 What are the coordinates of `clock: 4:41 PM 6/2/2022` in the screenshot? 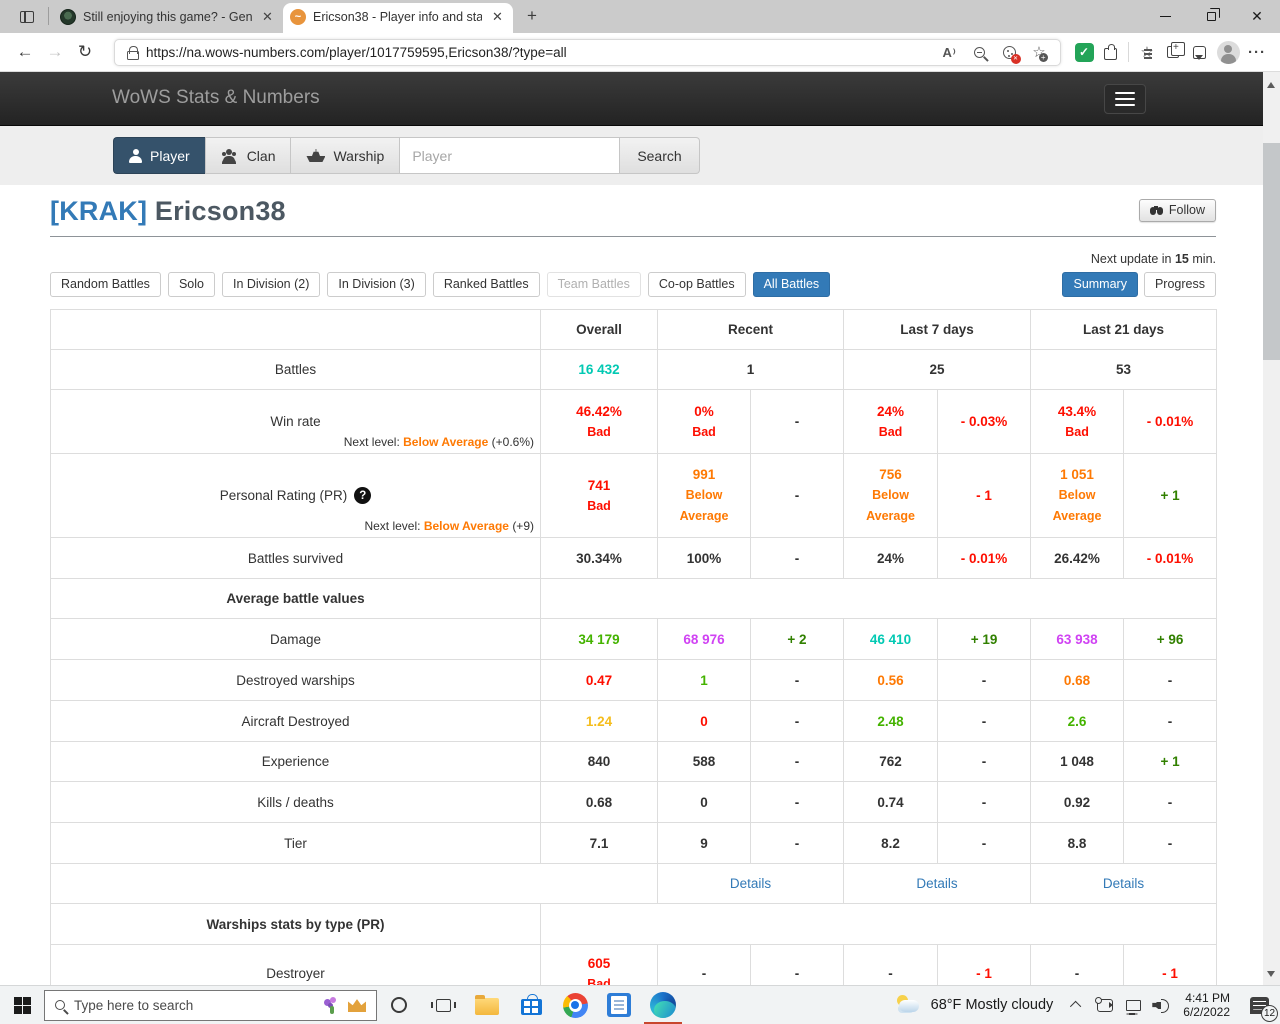 It's located at (1206, 1005).